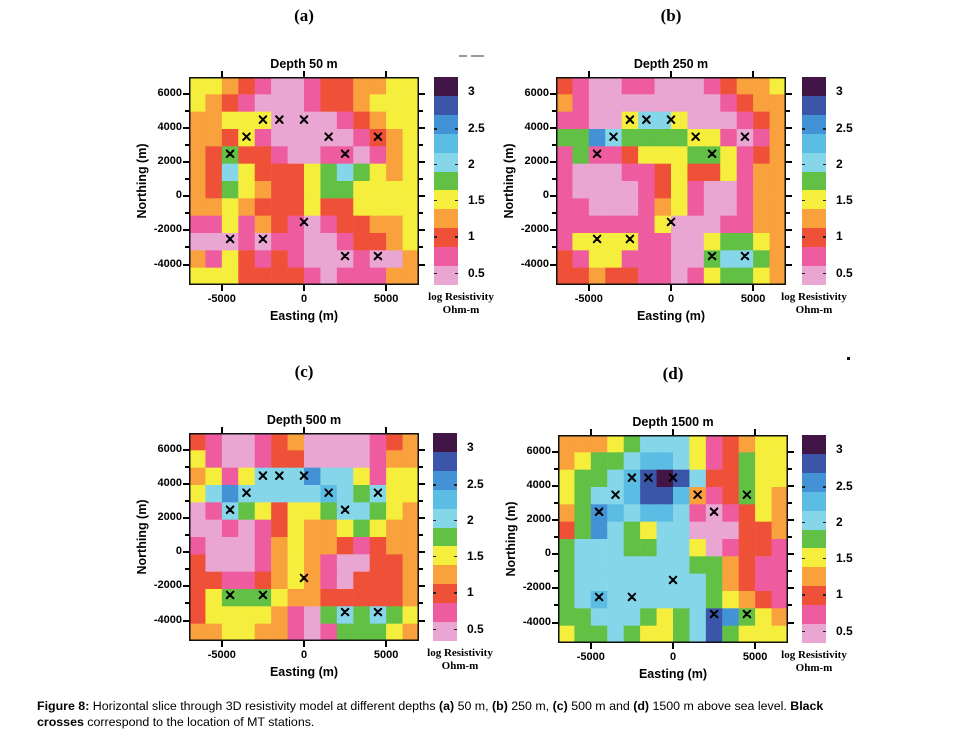  Describe the element at coordinates (471, 163) in the screenshot. I see `colorbar-label-a: 2` at that location.